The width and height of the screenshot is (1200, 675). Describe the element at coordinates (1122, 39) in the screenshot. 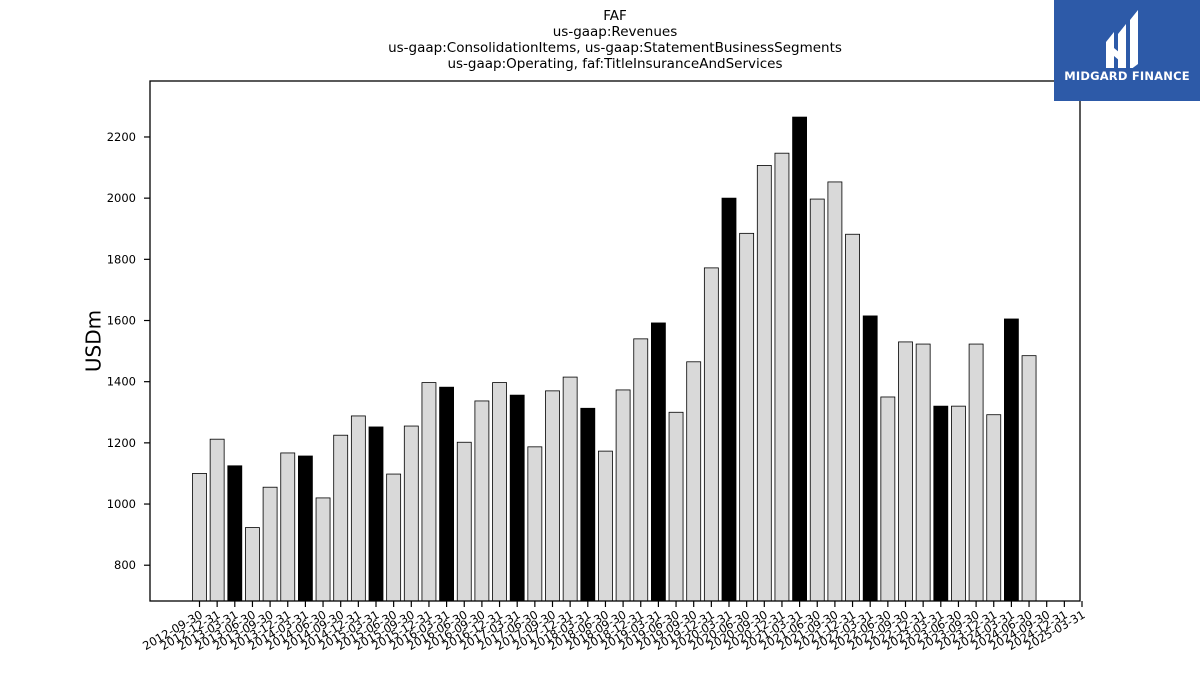

I see `midgard-logo-icon` at that location.